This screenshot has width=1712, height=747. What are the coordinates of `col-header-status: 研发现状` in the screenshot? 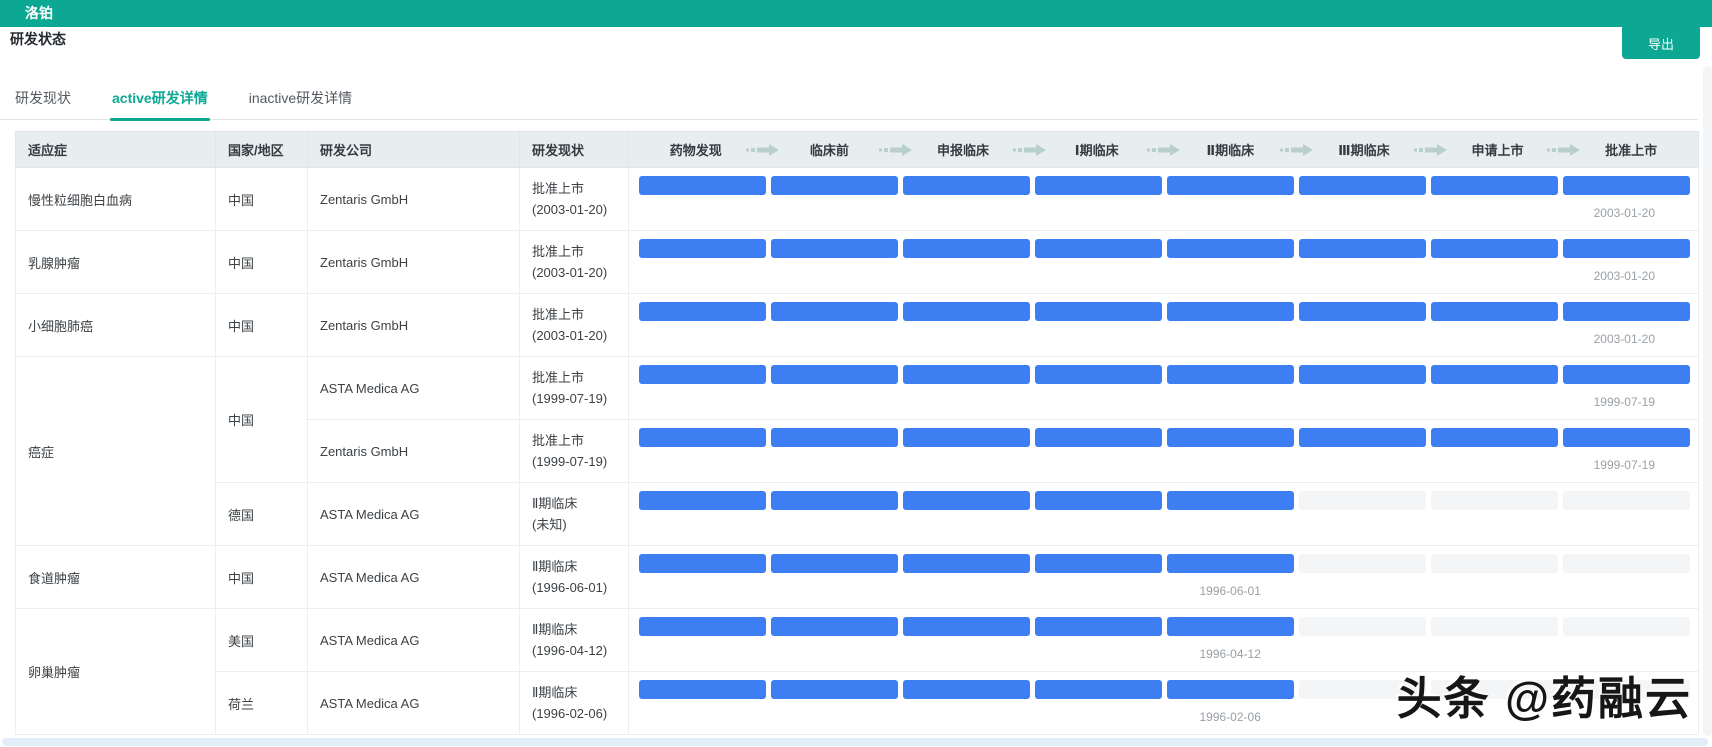 It's located at (574, 149).